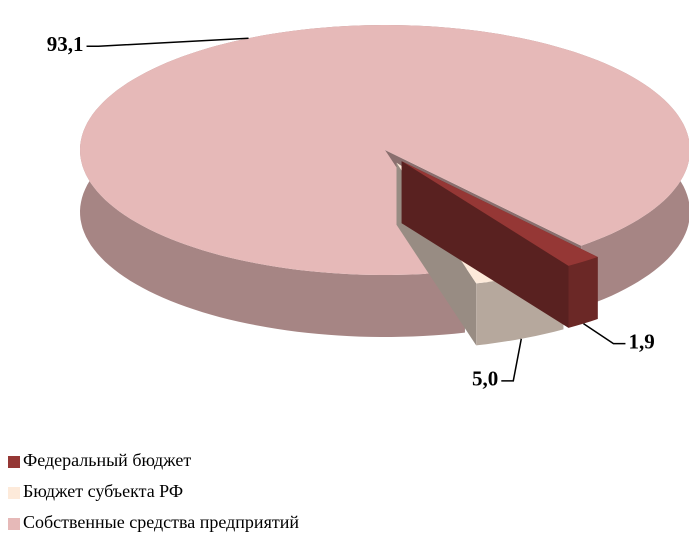  I want to click on legend-label: Собственные средства предприятий, so click(161, 522).